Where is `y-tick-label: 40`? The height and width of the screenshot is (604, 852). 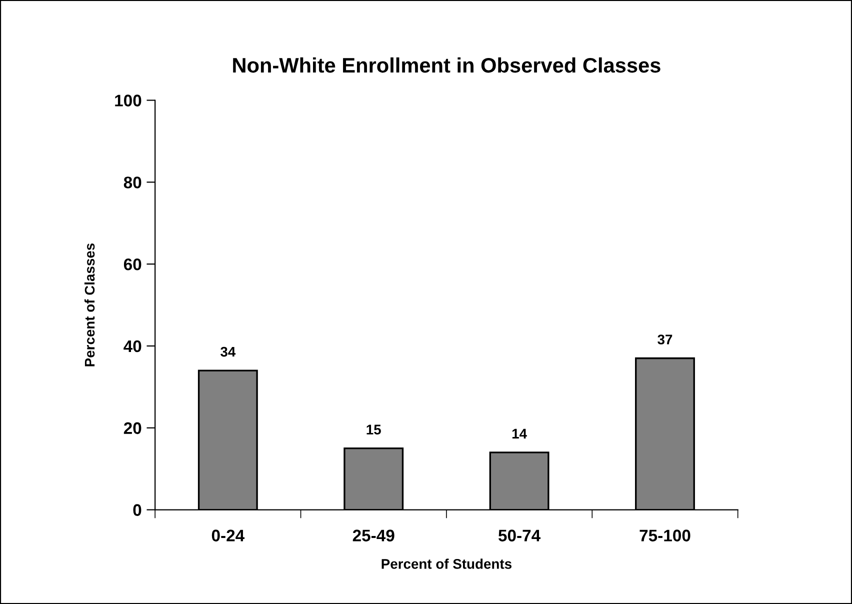
y-tick-label: 40 is located at coordinates (133, 346).